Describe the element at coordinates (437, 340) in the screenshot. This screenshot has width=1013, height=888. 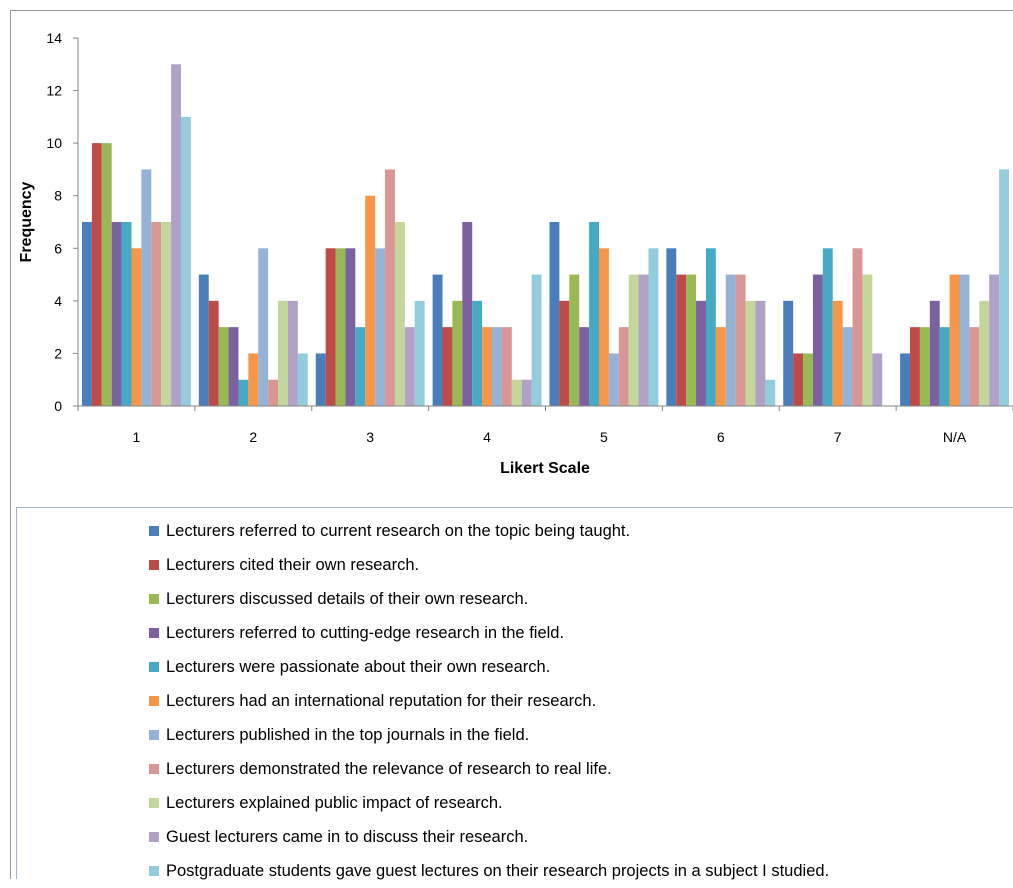
I see `bar-s1-c4` at that location.